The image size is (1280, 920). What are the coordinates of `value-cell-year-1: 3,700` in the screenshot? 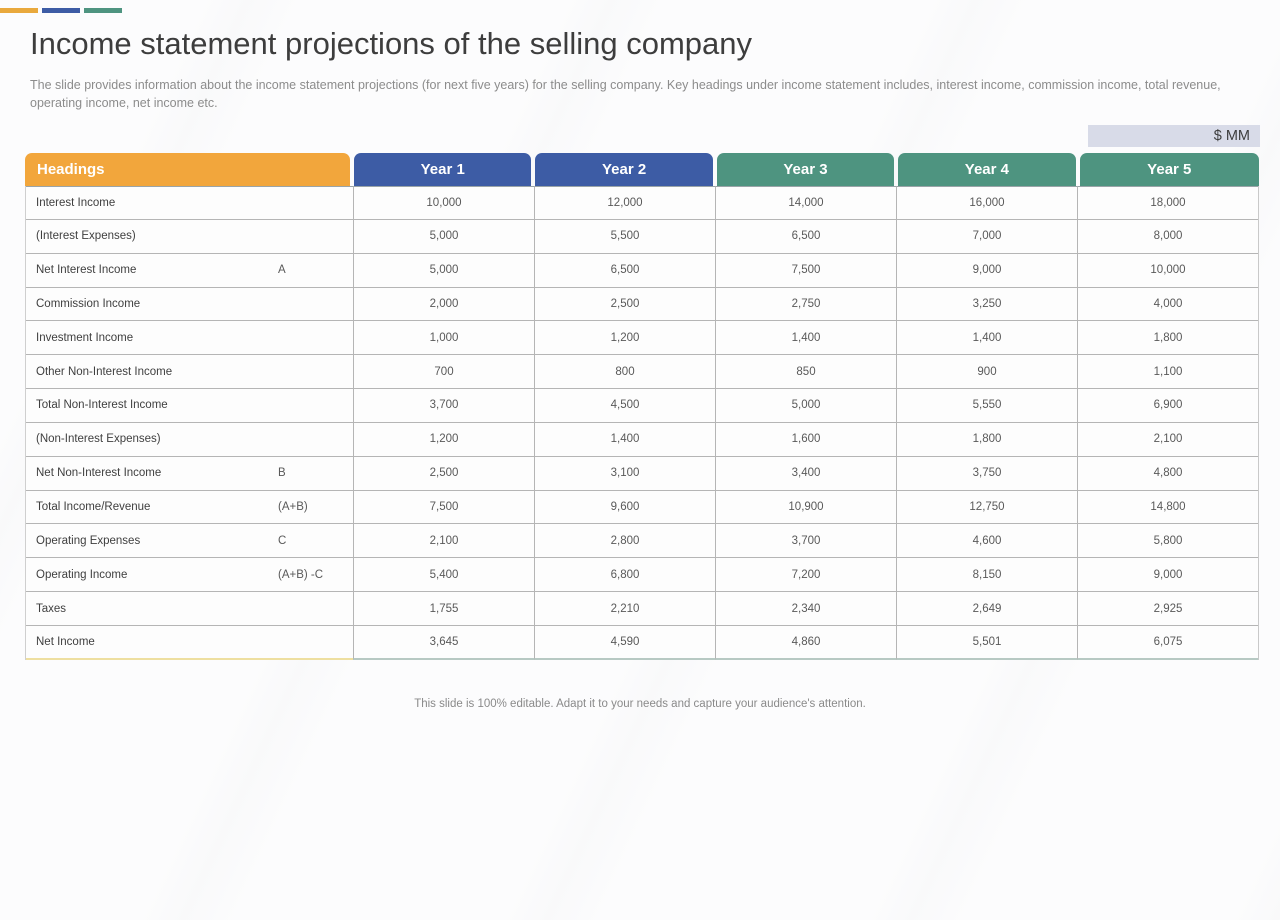 It's located at (443, 406).